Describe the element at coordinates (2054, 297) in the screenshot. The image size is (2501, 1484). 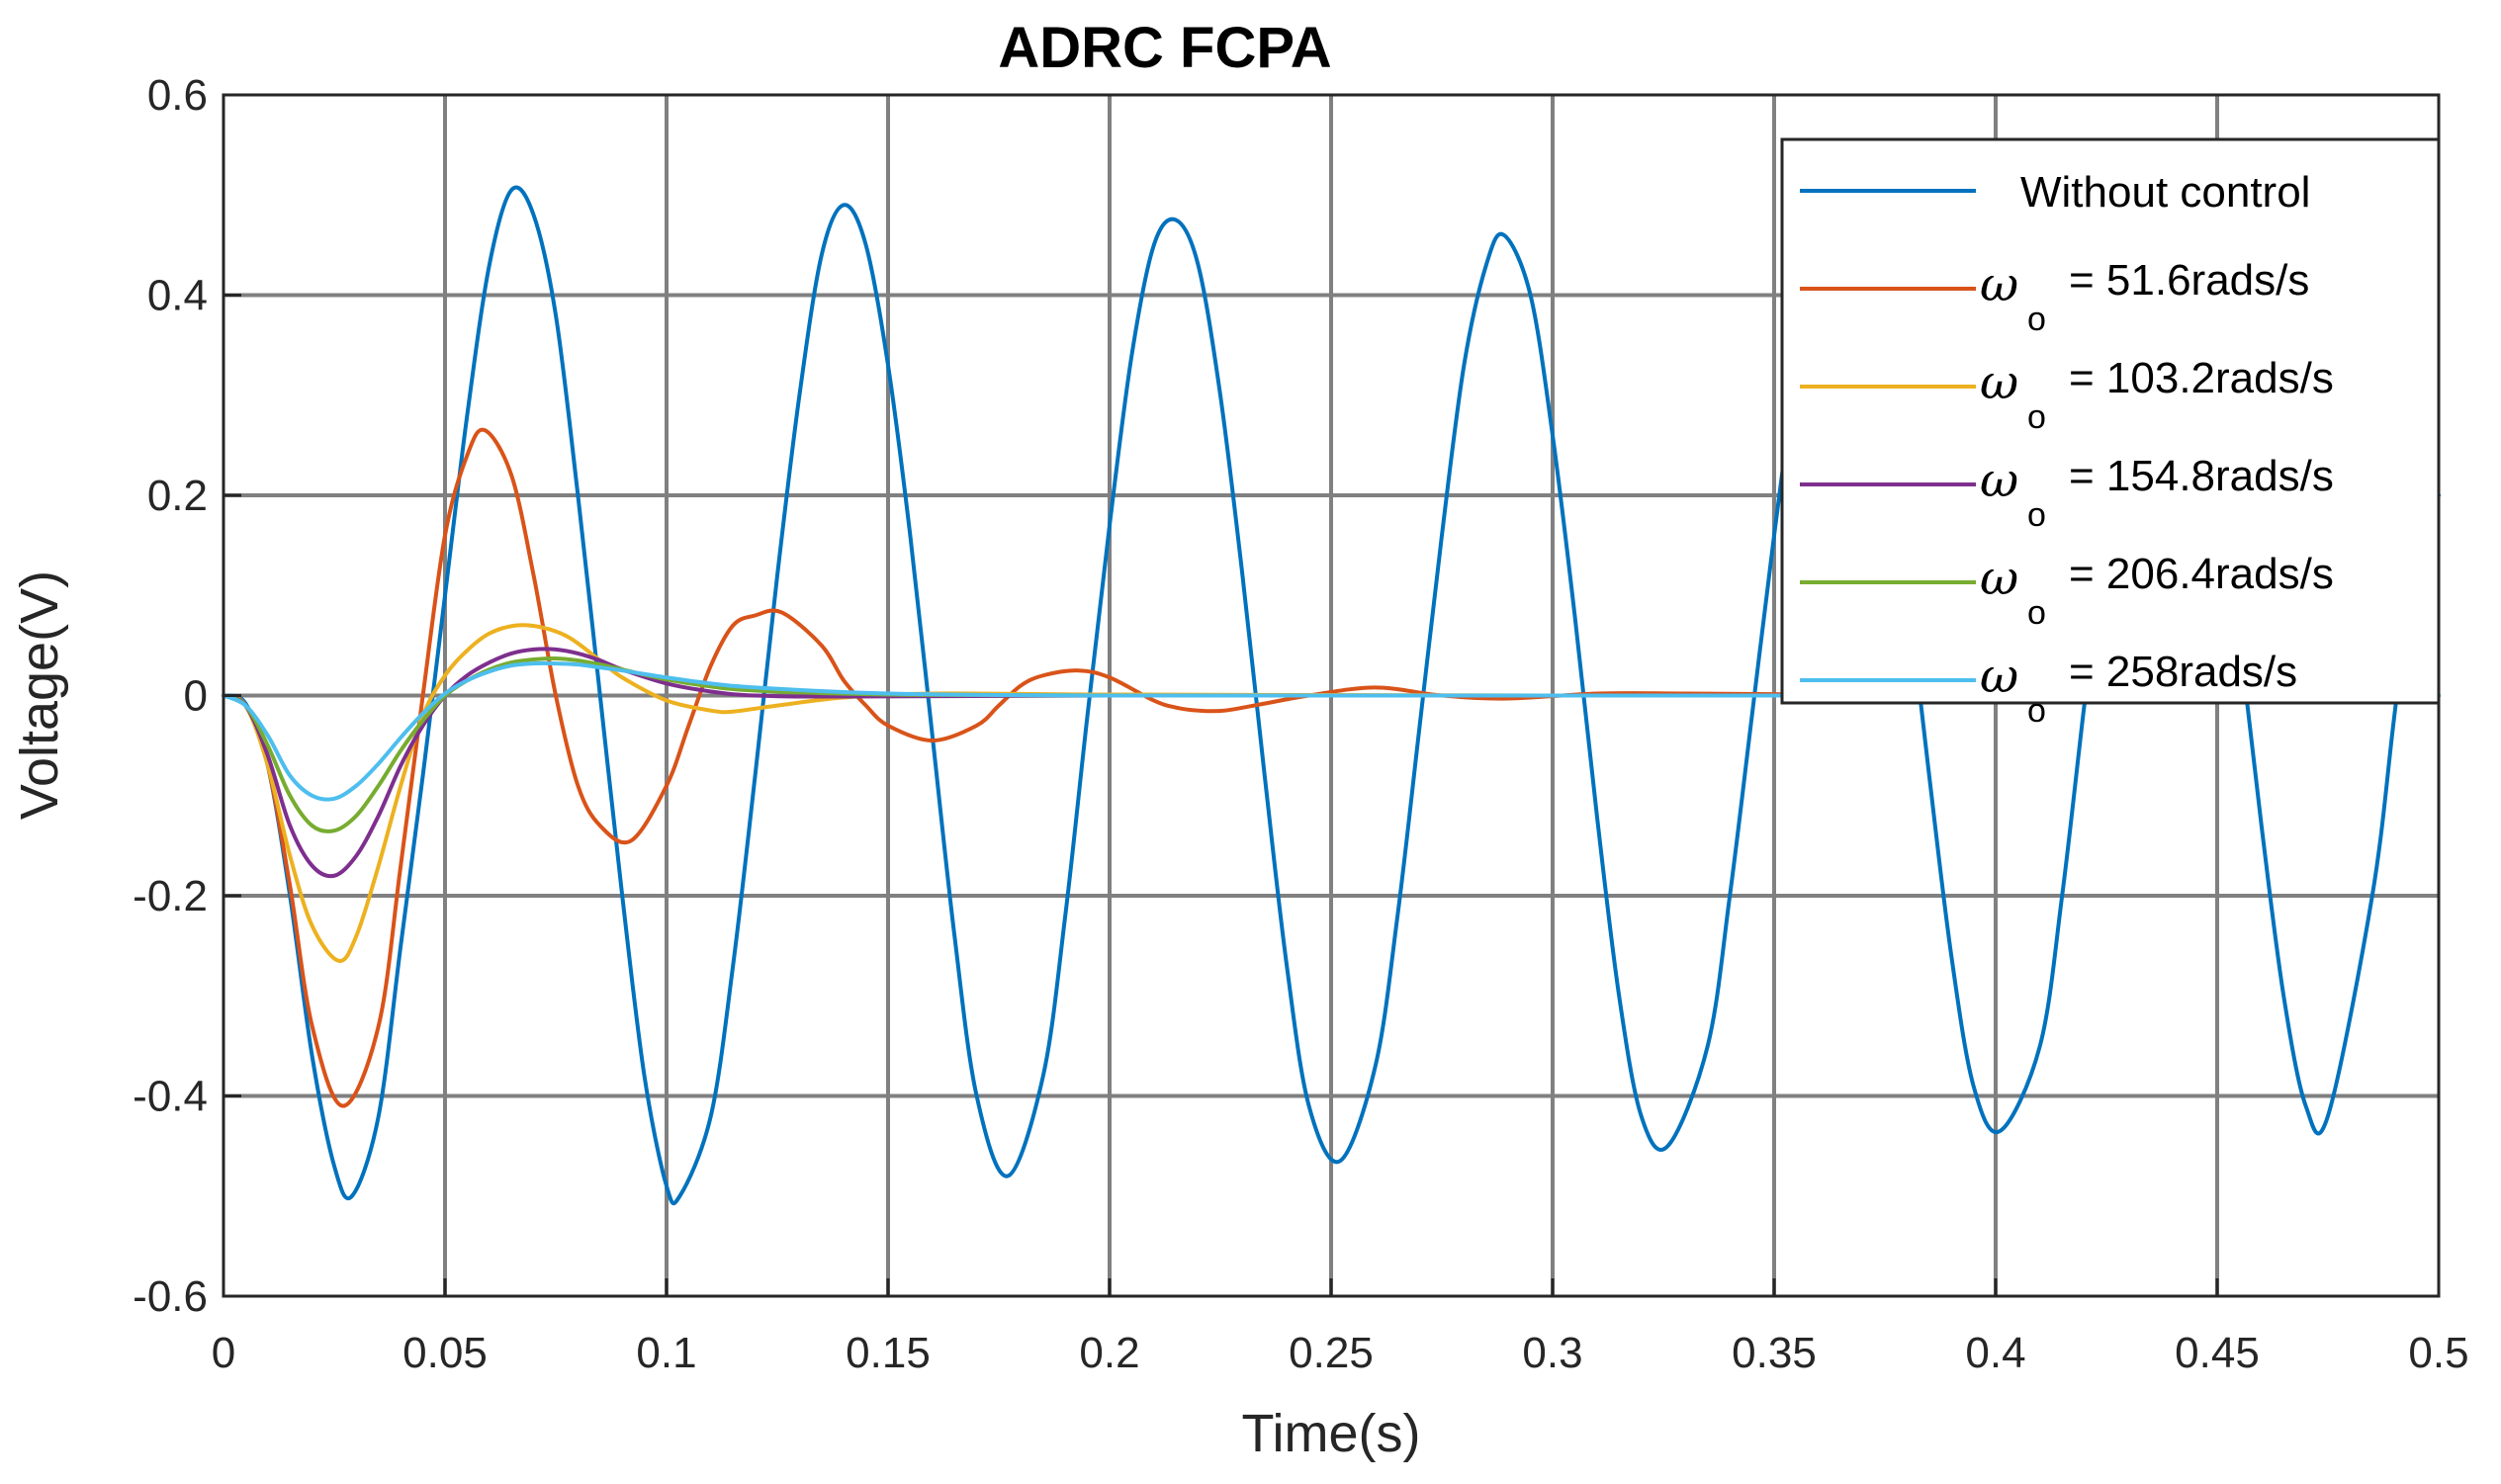
I see `legend-entry: ωo = 51.6rads/s` at that location.